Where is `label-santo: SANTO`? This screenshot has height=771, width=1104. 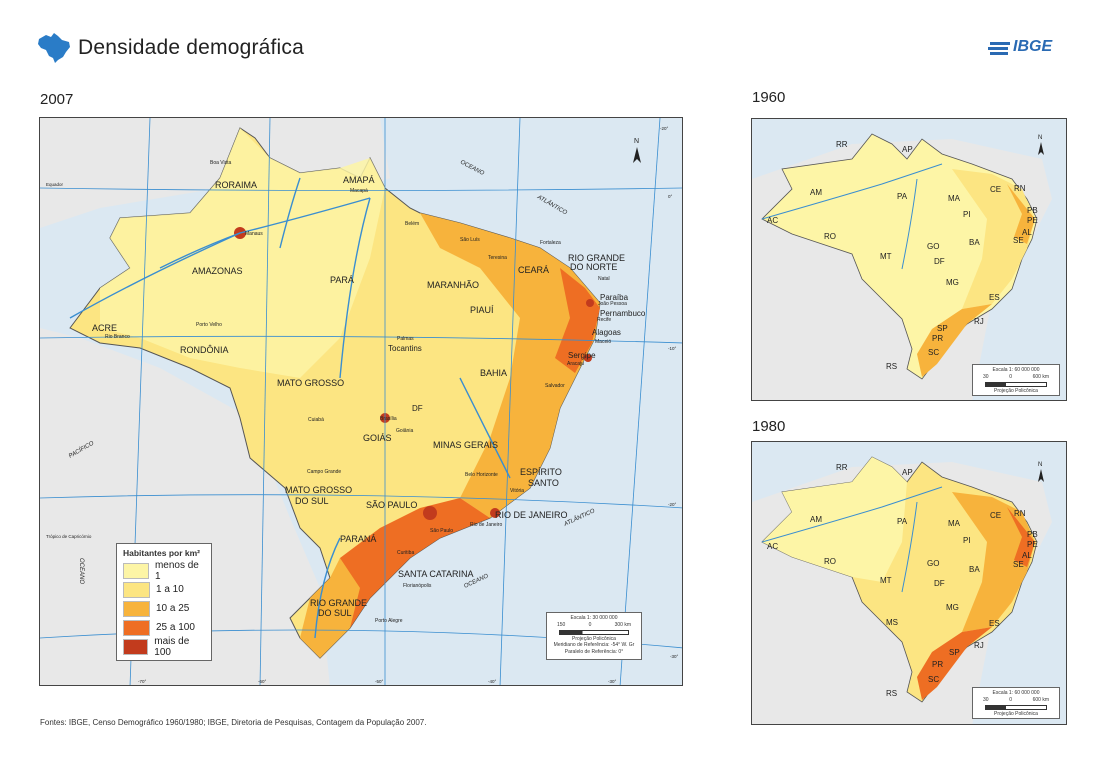
label-santo: SANTO is located at coordinates (543, 483).